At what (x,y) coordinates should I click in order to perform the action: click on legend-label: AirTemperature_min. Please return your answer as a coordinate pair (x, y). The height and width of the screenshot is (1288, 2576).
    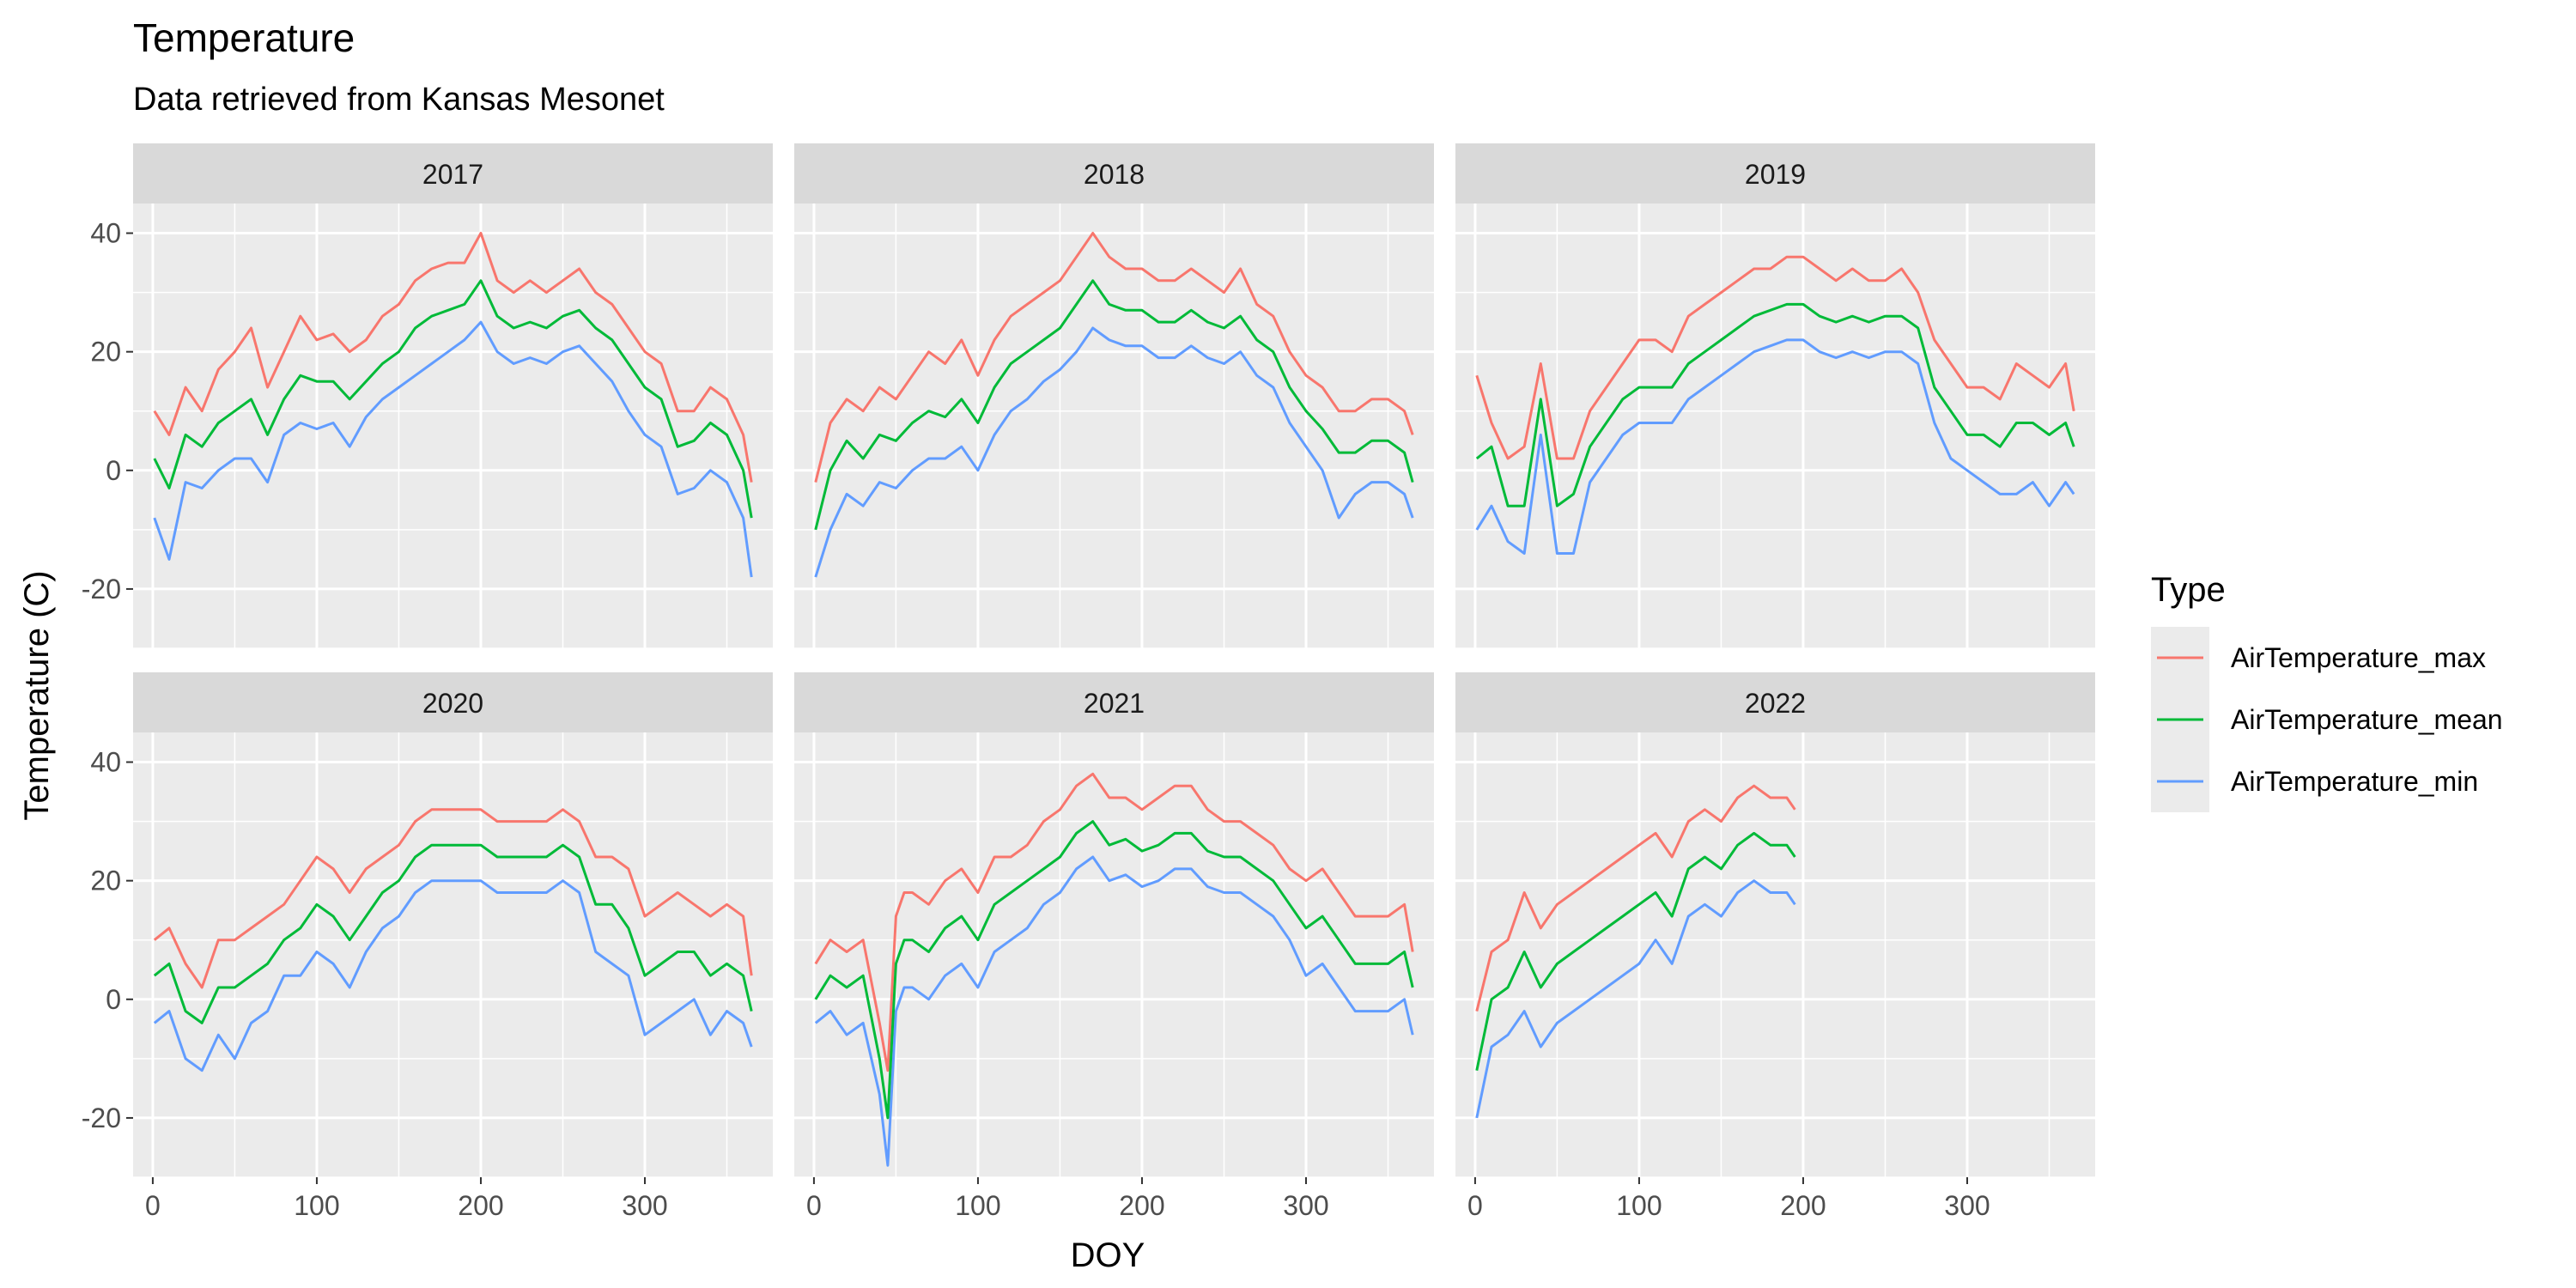
    Looking at the image, I should click on (2354, 781).